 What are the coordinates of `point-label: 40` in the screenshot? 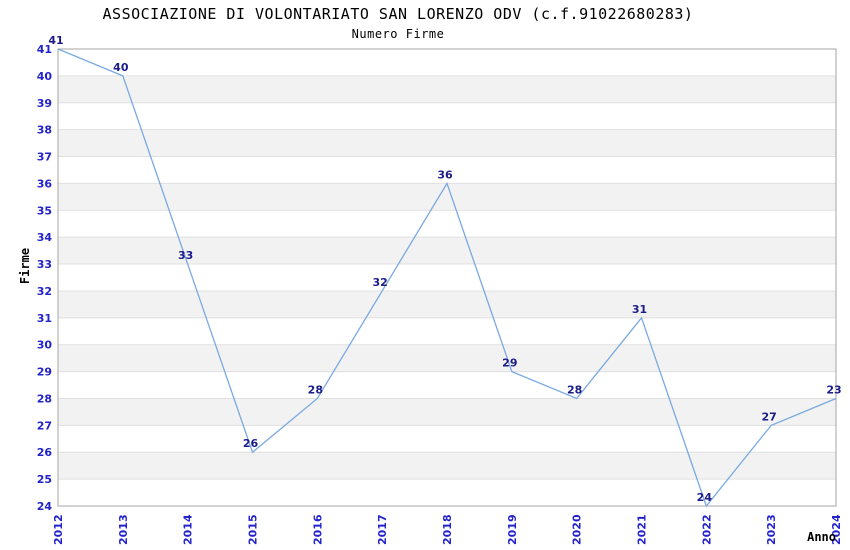 It's located at (121, 67).